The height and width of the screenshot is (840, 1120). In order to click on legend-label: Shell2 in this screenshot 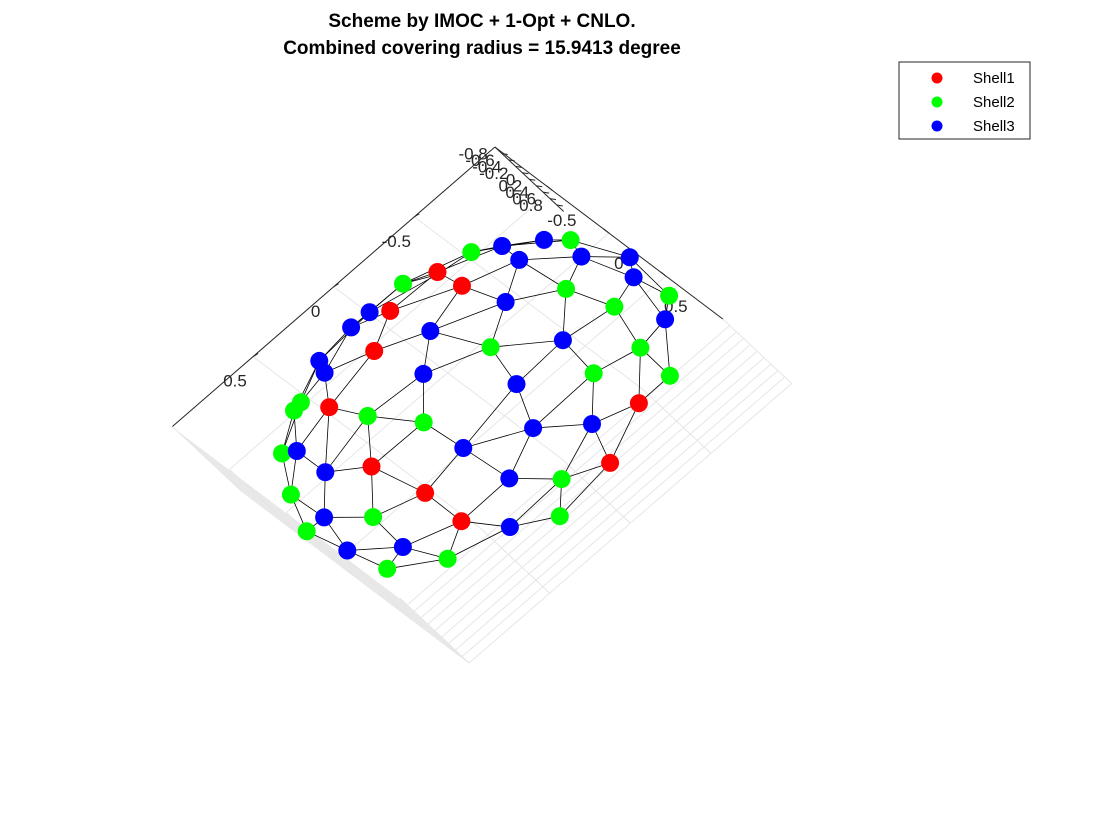, I will do `click(994, 102)`.